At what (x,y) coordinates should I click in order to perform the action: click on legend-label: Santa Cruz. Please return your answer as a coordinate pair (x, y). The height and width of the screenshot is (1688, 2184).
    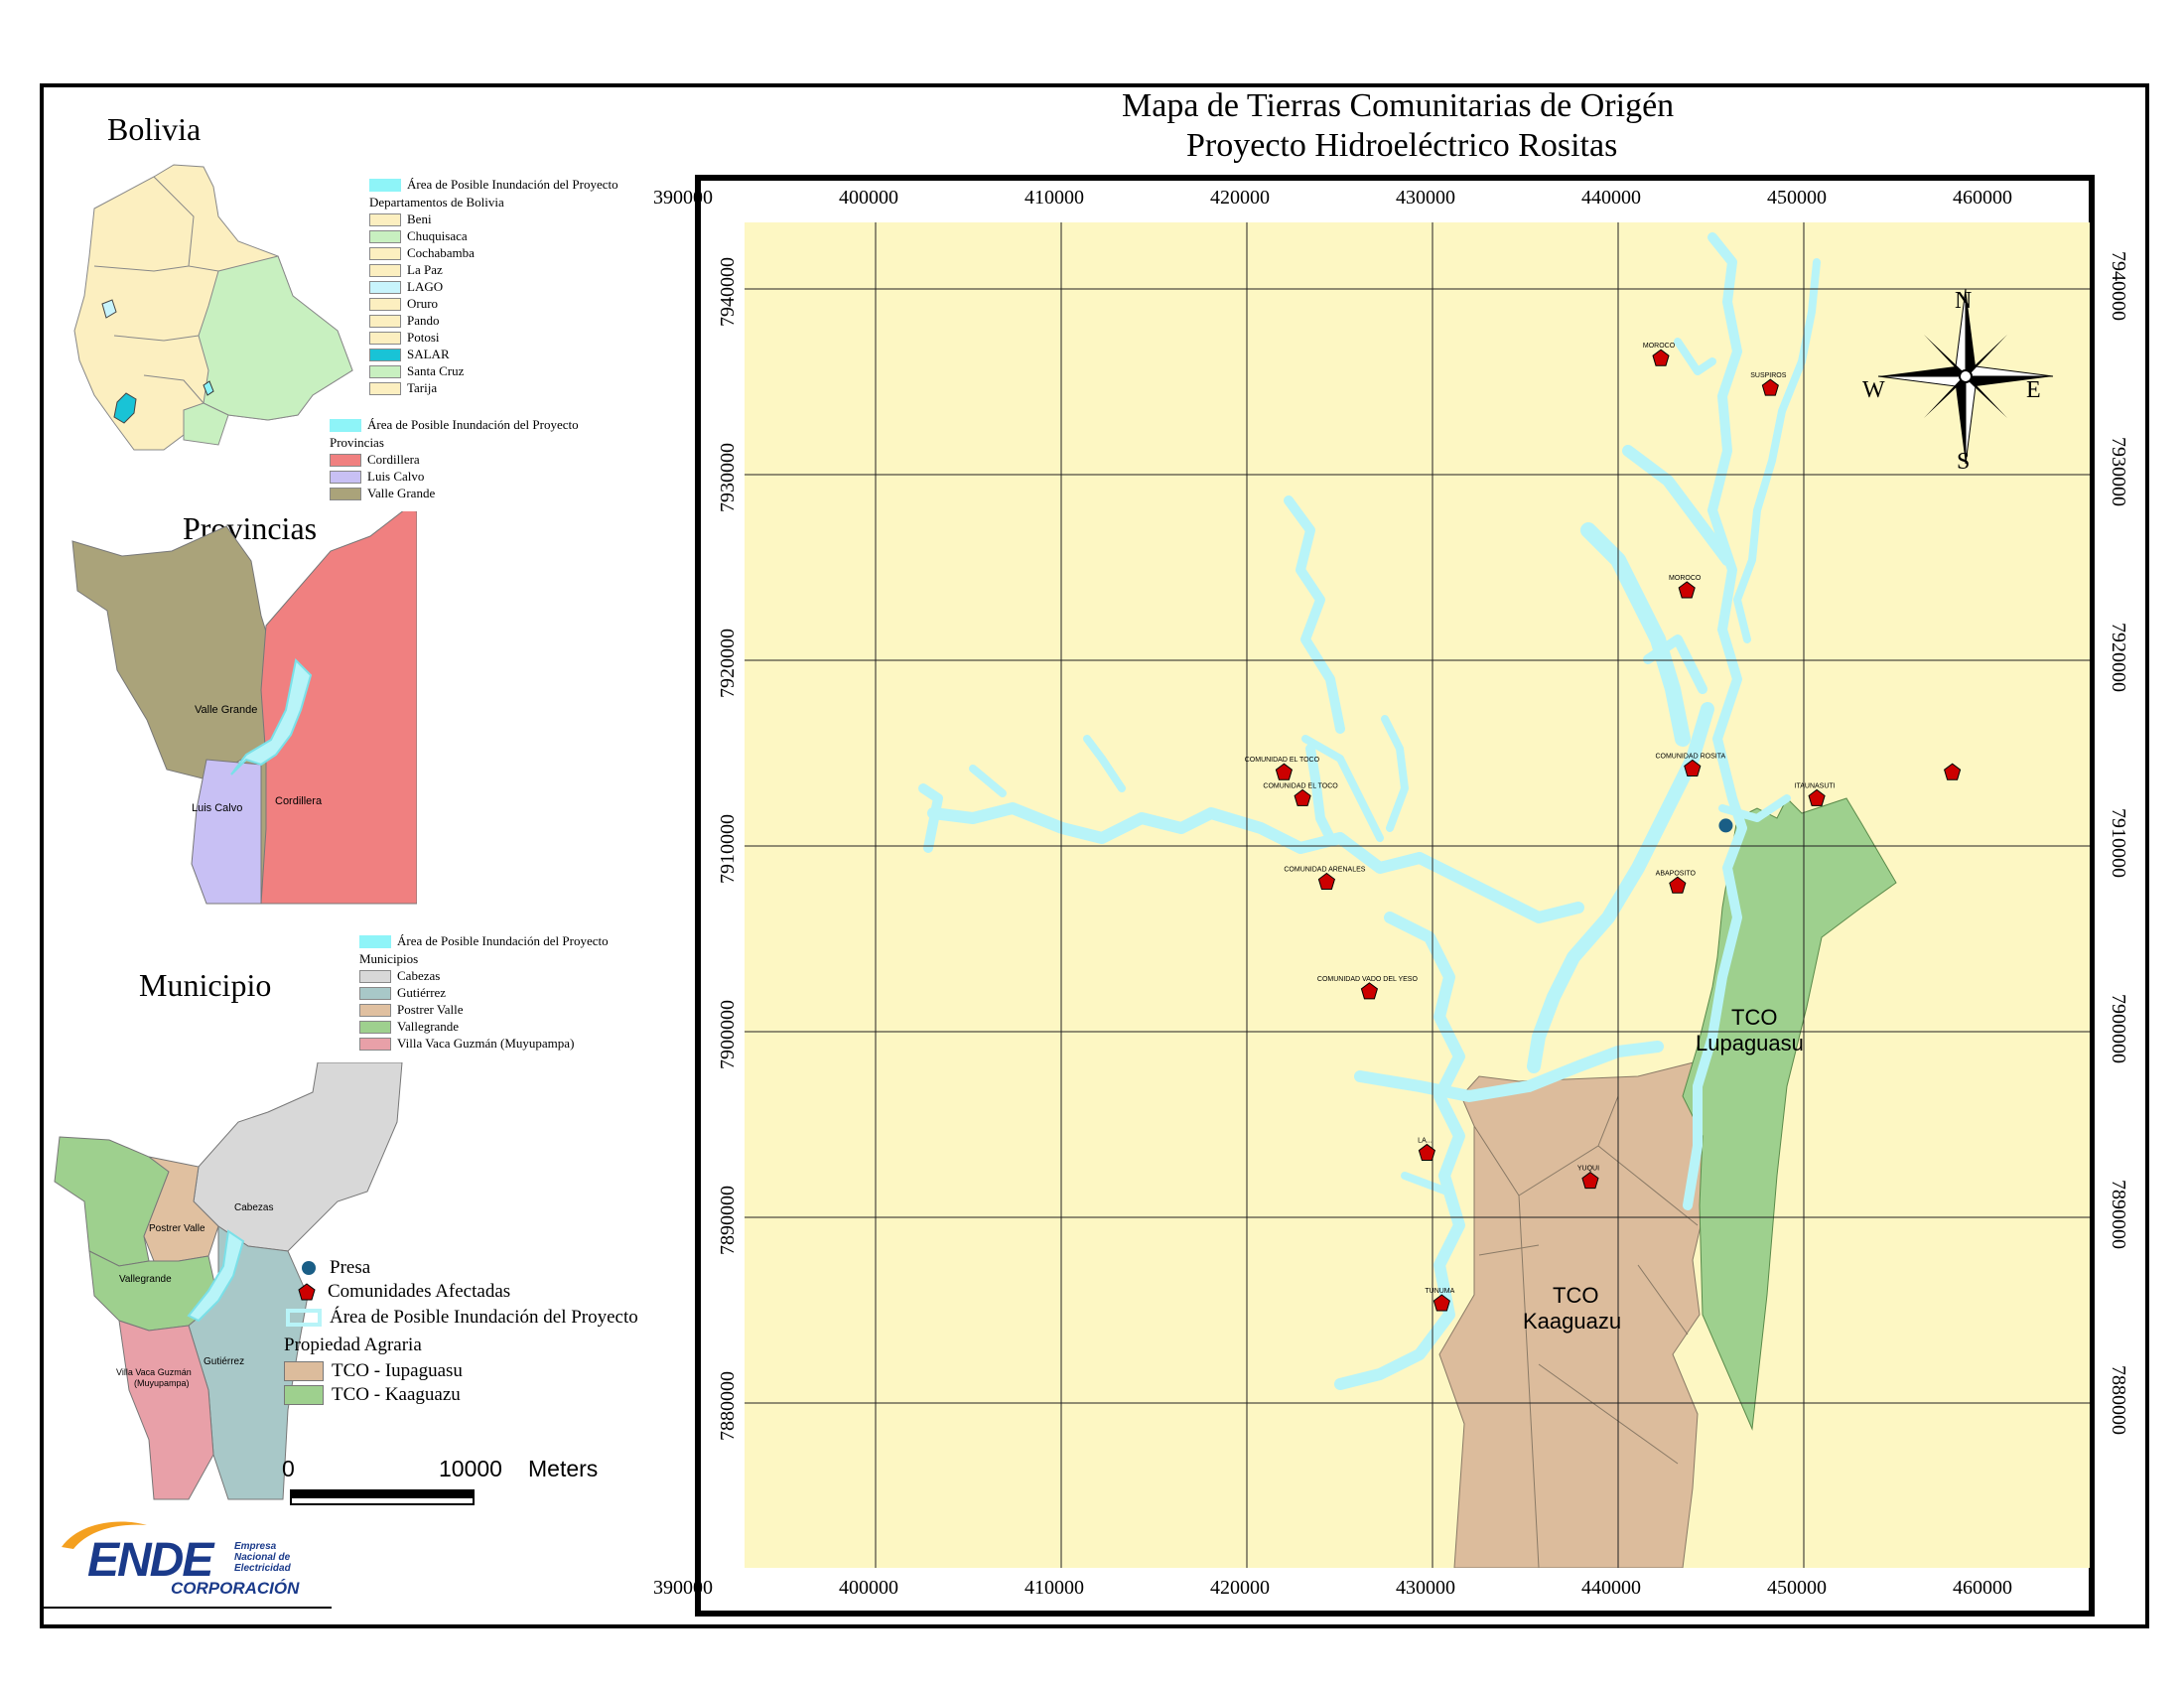
    Looking at the image, I should click on (436, 370).